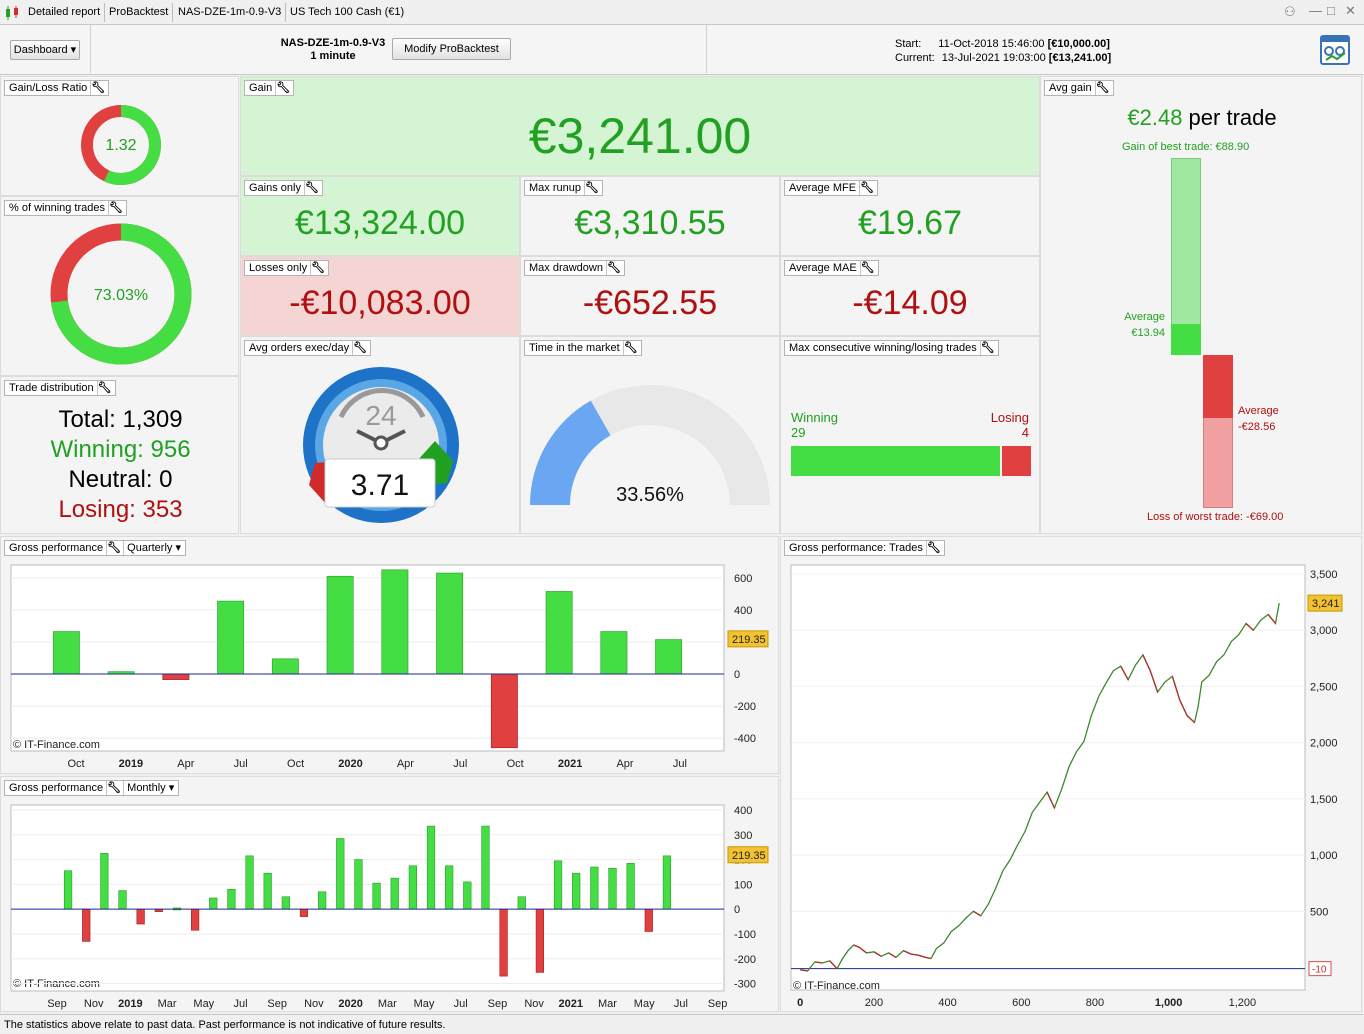  Describe the element at coordinates (148, 788) in the screenshot. I see `period-dropdown: Monthly ▾` at that location.